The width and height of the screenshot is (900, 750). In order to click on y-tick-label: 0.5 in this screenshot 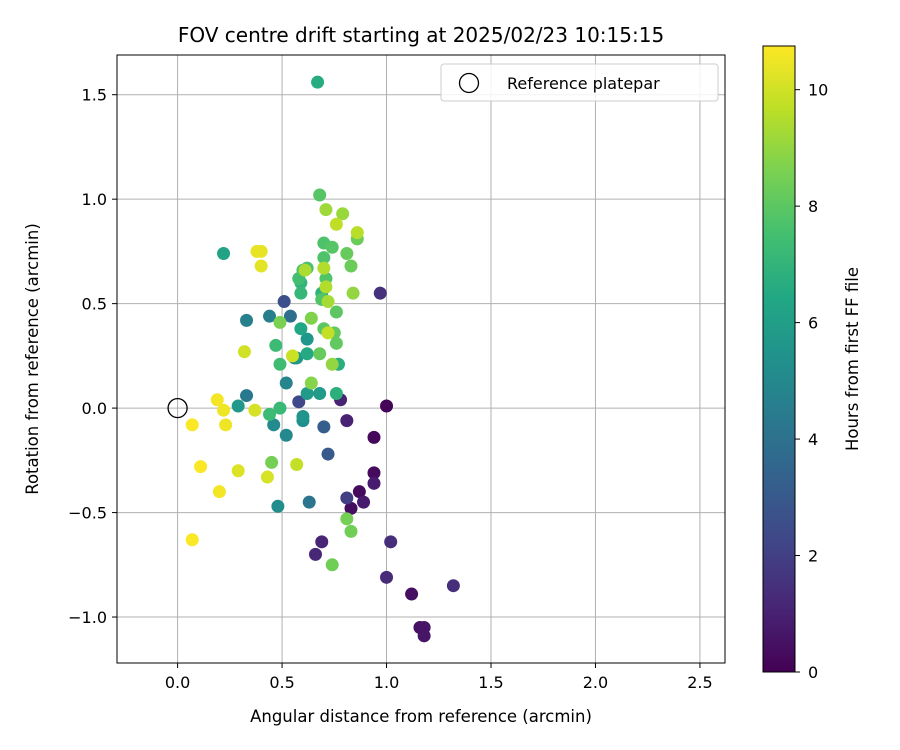, I will do `click(94, 304)`.